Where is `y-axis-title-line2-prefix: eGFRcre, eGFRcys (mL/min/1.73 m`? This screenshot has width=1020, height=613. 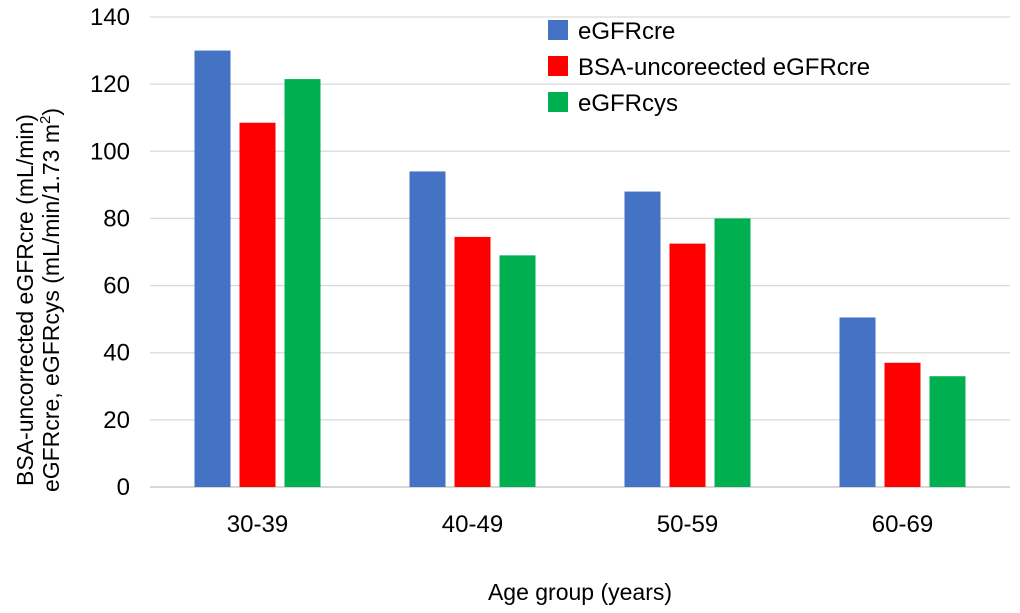
y-axis-title-line2-prefix: eGFRcre, eGFRcys (mL/min/1.73 m is located at coordinates (51, 308).